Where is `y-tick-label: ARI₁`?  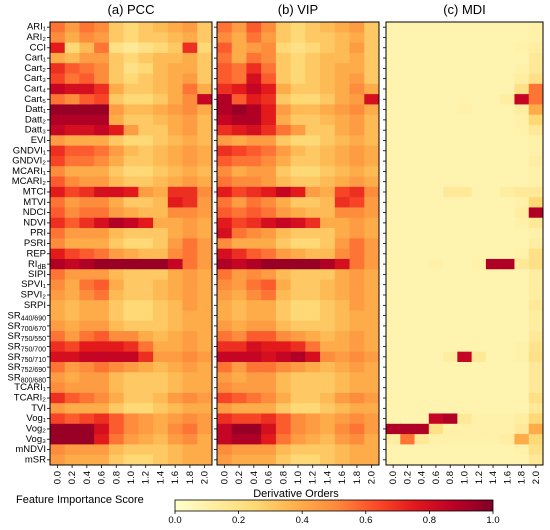 y-tick-label: ARI₁ is located at coordinates (36, 27).